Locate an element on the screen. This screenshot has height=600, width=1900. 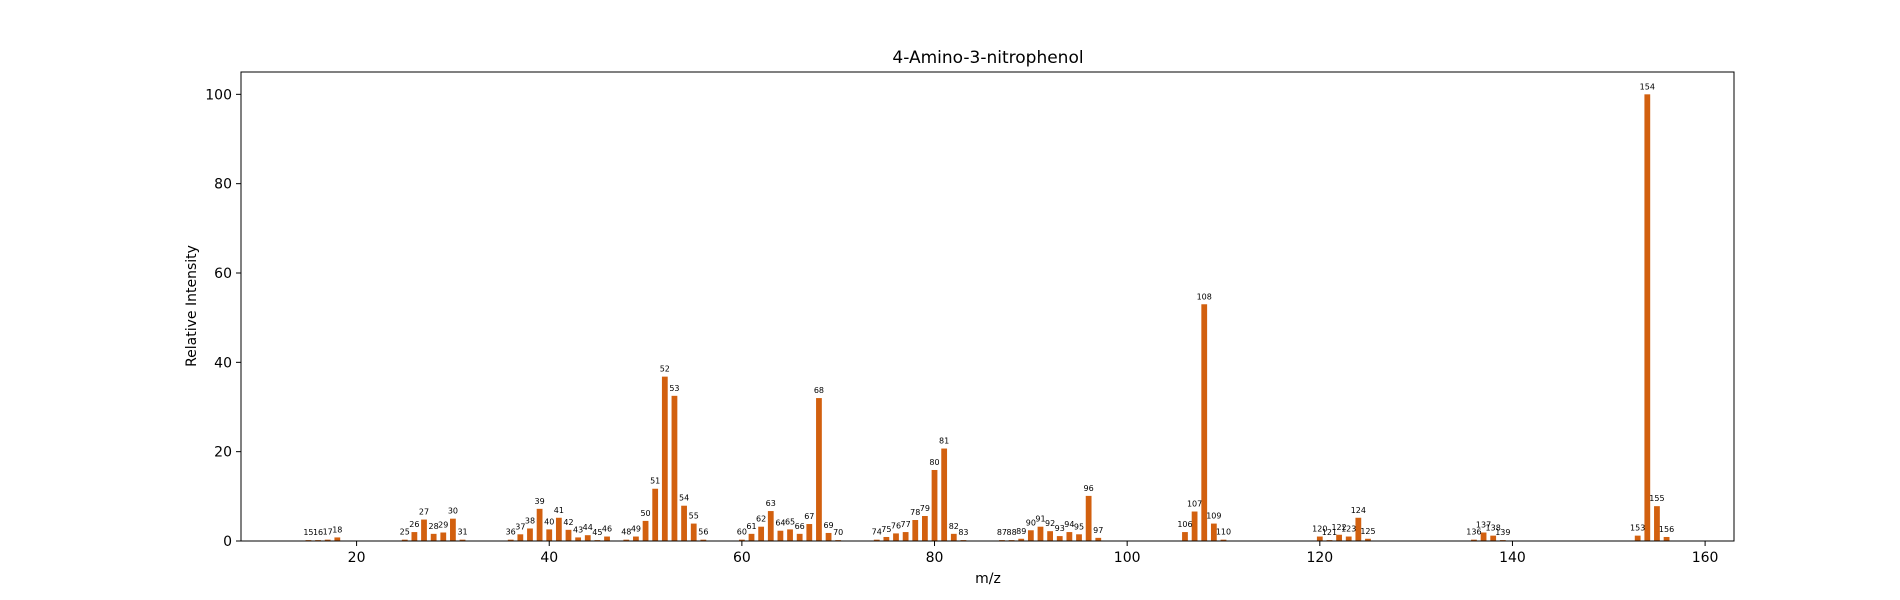
bar-label-mz-136: 136 is located at coordinates (1473, 532).